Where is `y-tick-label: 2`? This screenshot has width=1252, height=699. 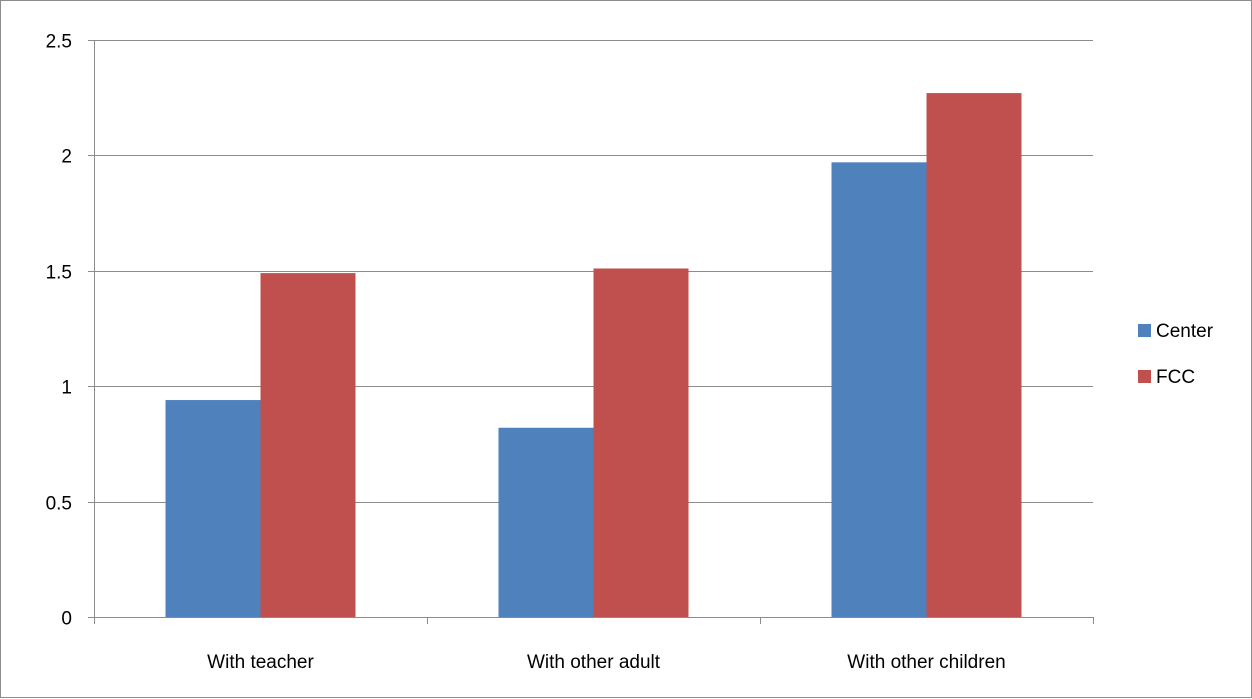 y-tick-label: 2 is located at coordinates (66, 157).